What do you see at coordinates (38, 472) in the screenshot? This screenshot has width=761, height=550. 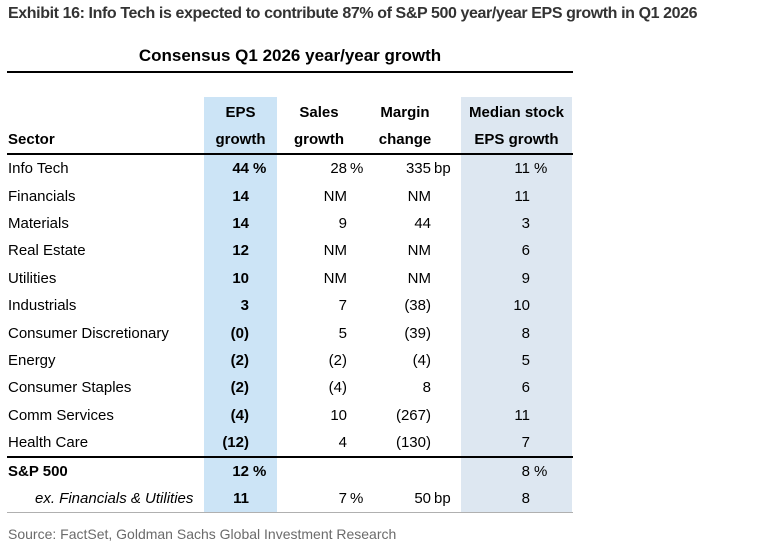 I see `sector-cell: S&P 500` at bounding box center [38, 472].